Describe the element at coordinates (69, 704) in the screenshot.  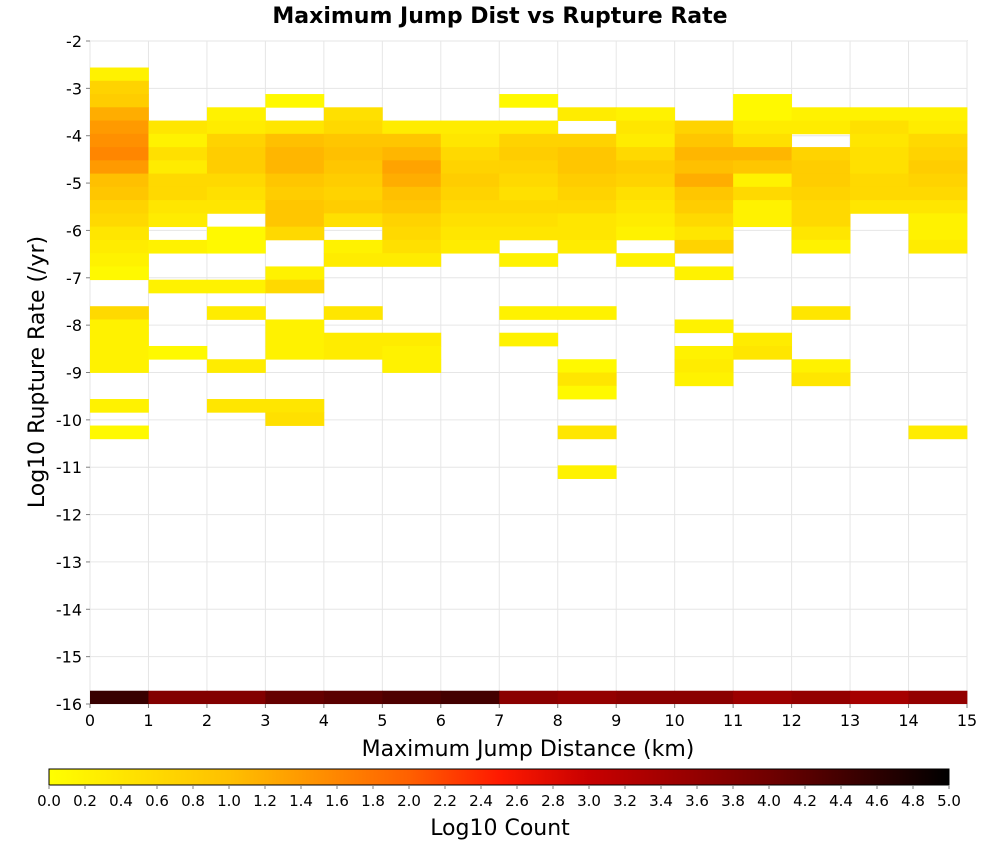
I see `y-tick-label: -16` at that location.